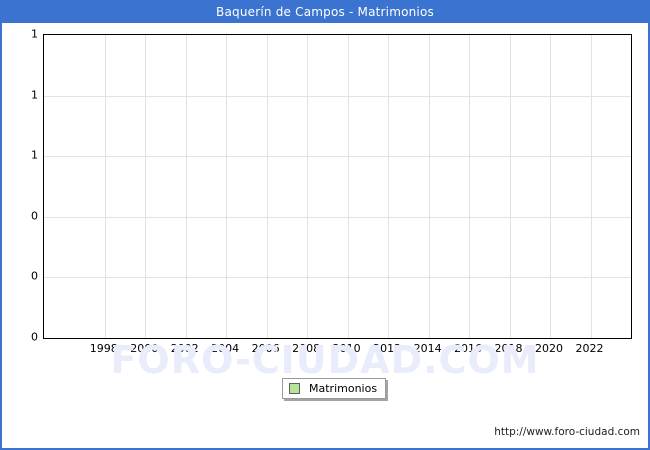  I want to click on x-axis-tick-label: 2002, so click(184, 348).